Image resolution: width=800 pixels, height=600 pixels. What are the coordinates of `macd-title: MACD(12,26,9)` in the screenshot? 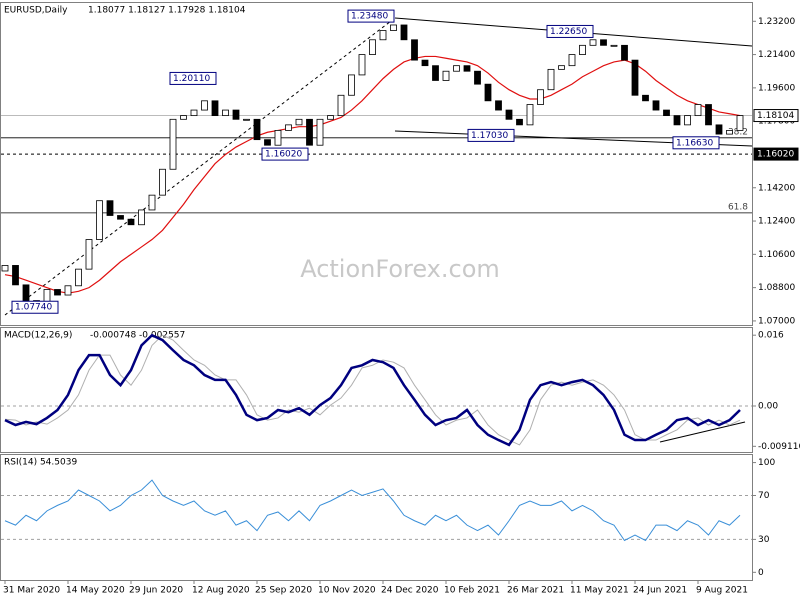 It's located at (38, 336).